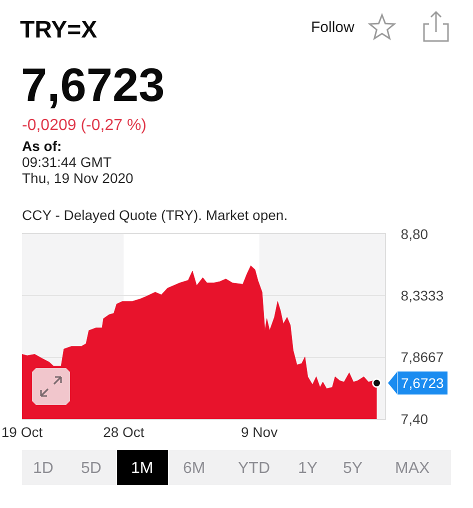  Describe the element at coordinates (142, 468) in the screenshot. I see `text: 1M` at that location.